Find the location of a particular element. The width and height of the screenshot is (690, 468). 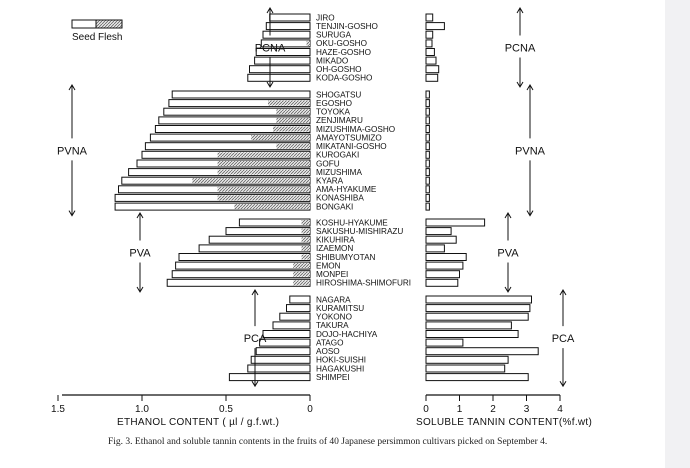

cultivar-label-zenjimaru: ZENJIMARU is located at coordinates (339, 120).